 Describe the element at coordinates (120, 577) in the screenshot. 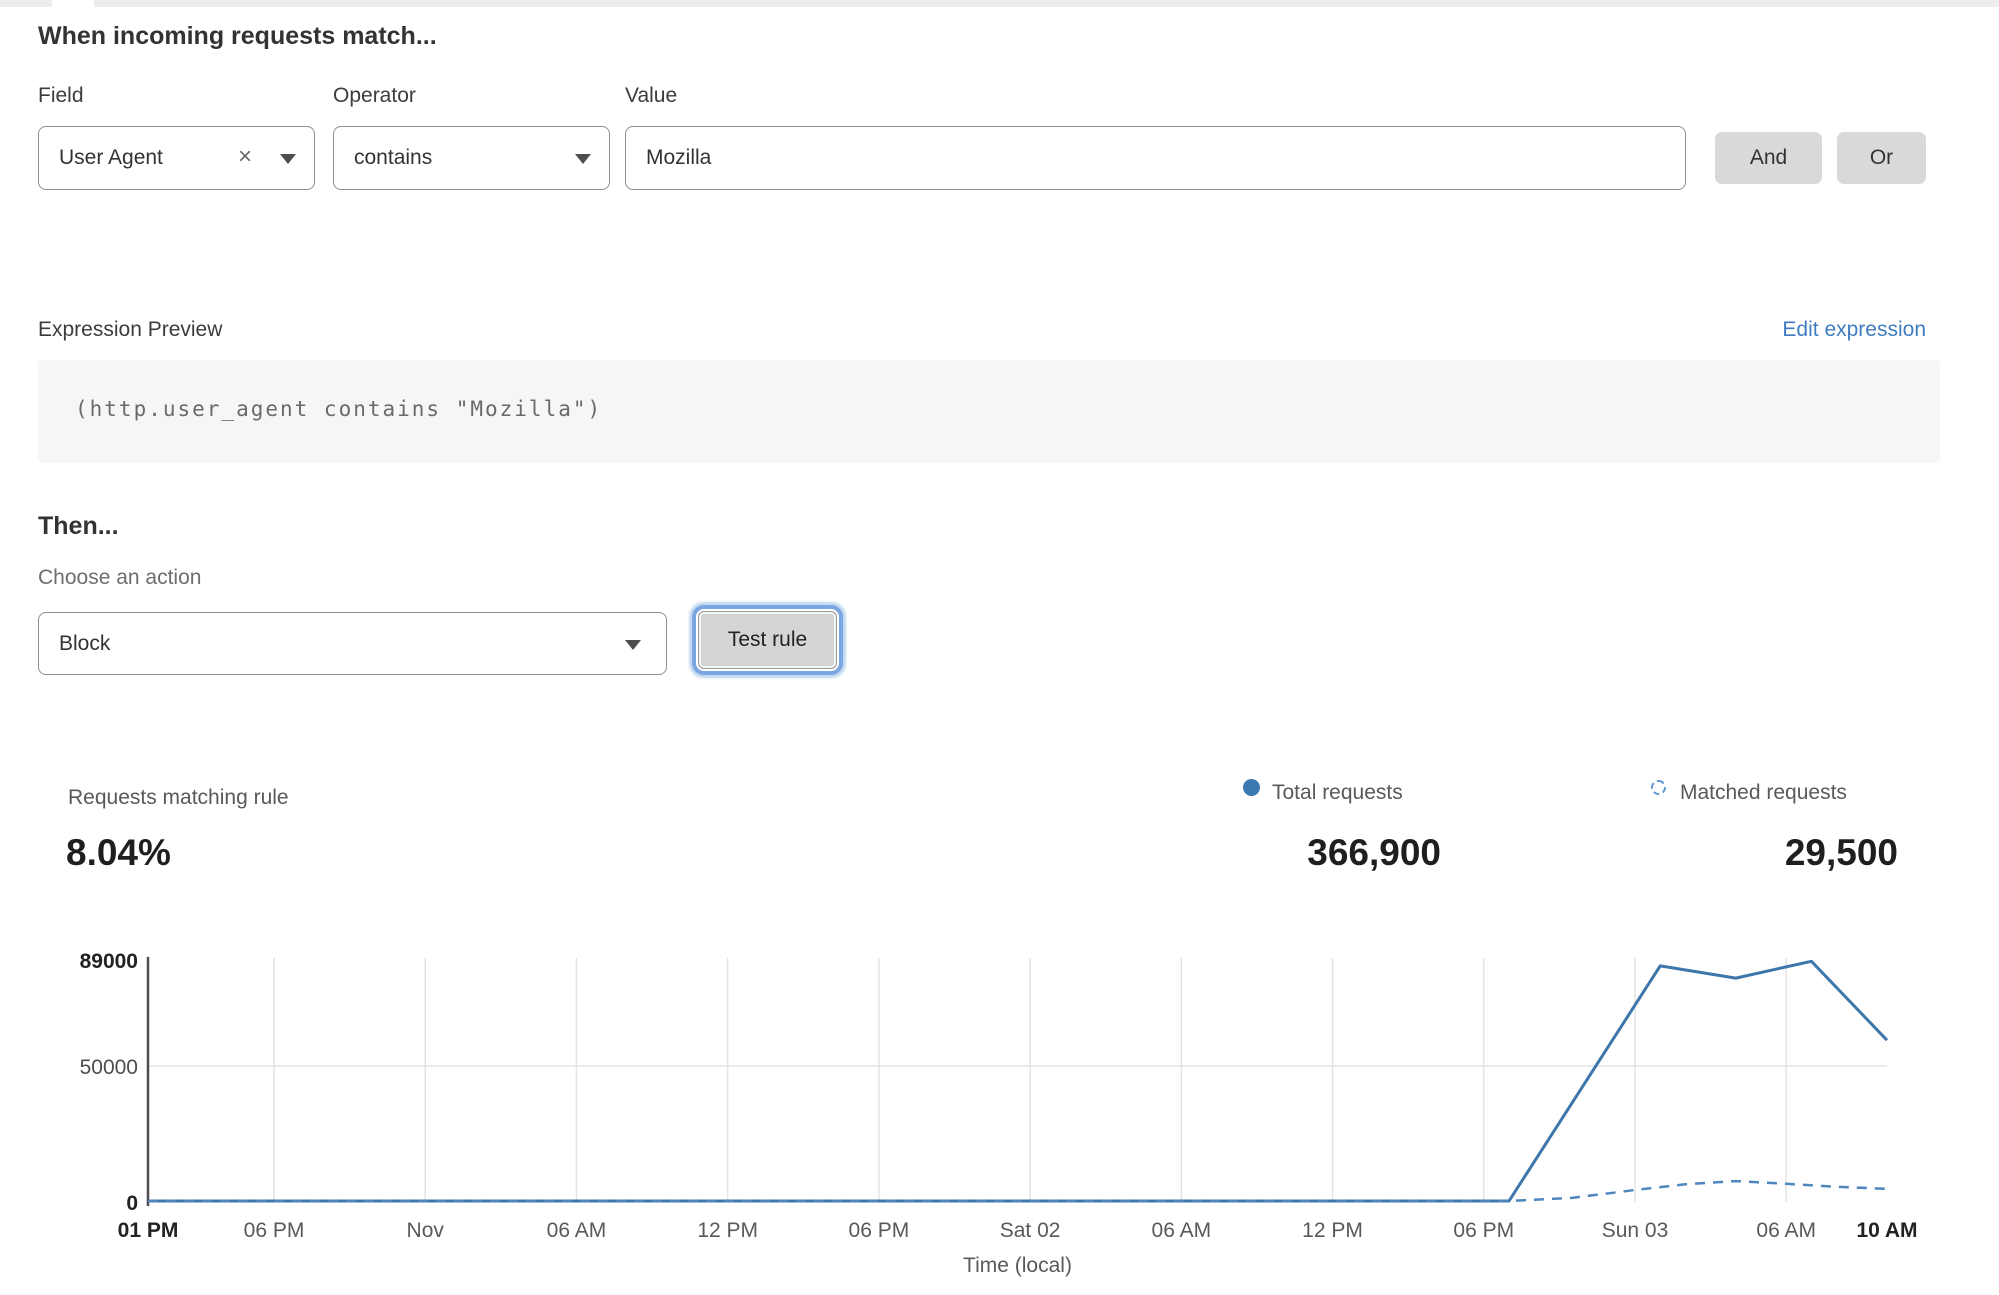

I see `choose-action-label: Choose an action` at that location.